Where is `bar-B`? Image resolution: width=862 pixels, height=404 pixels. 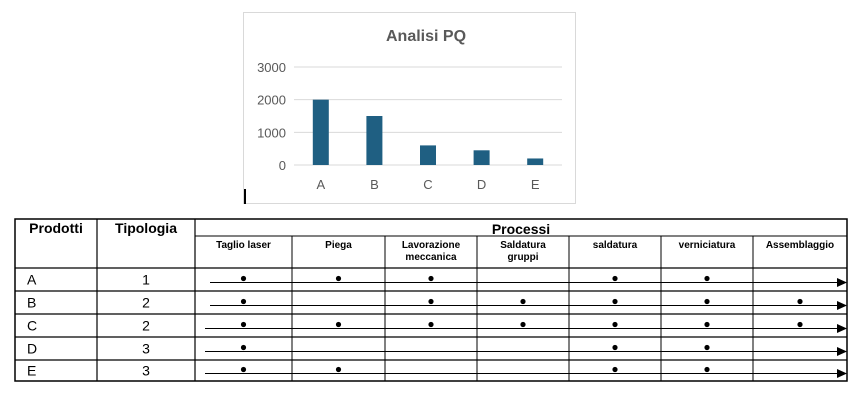 bar-B is located at coordinates (374, 140).